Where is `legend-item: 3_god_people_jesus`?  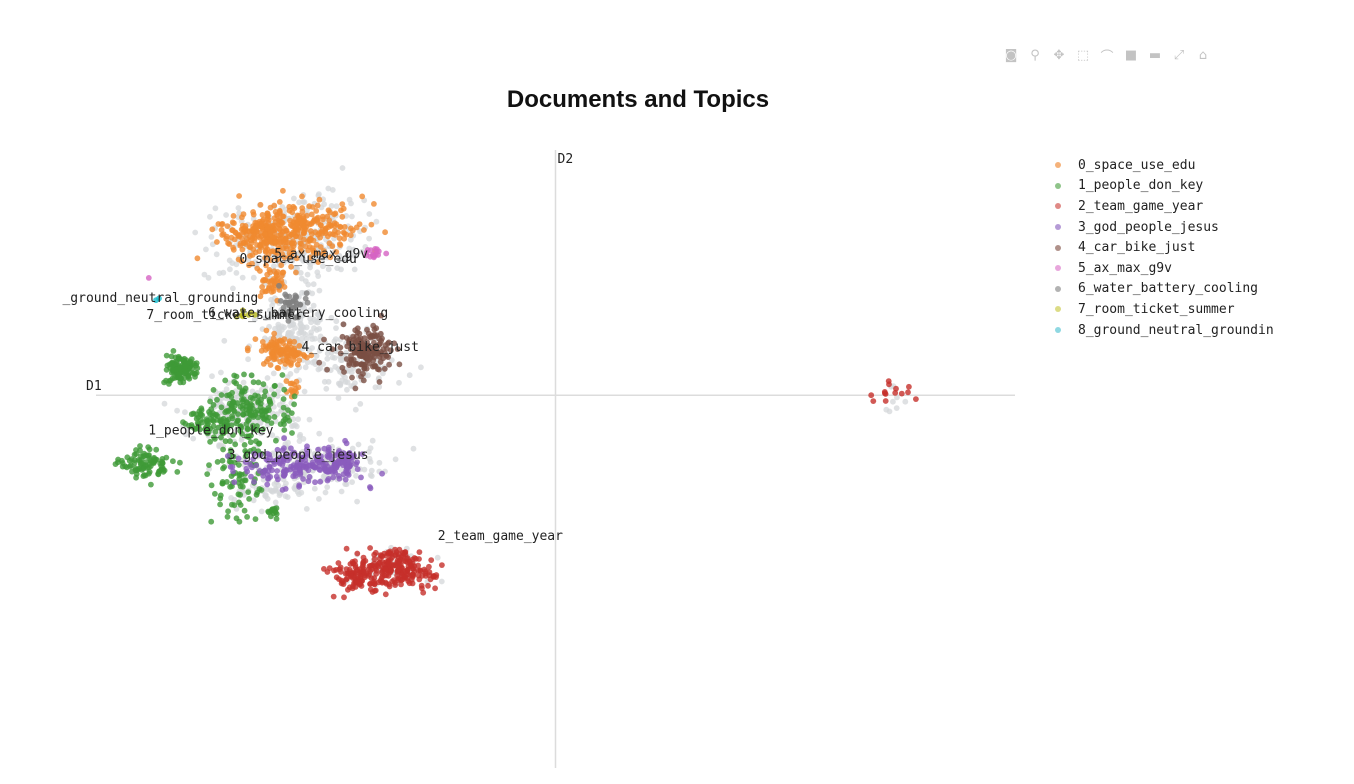
legend-item: 3_god_people_jesus is located at coordinates (1162, 227).